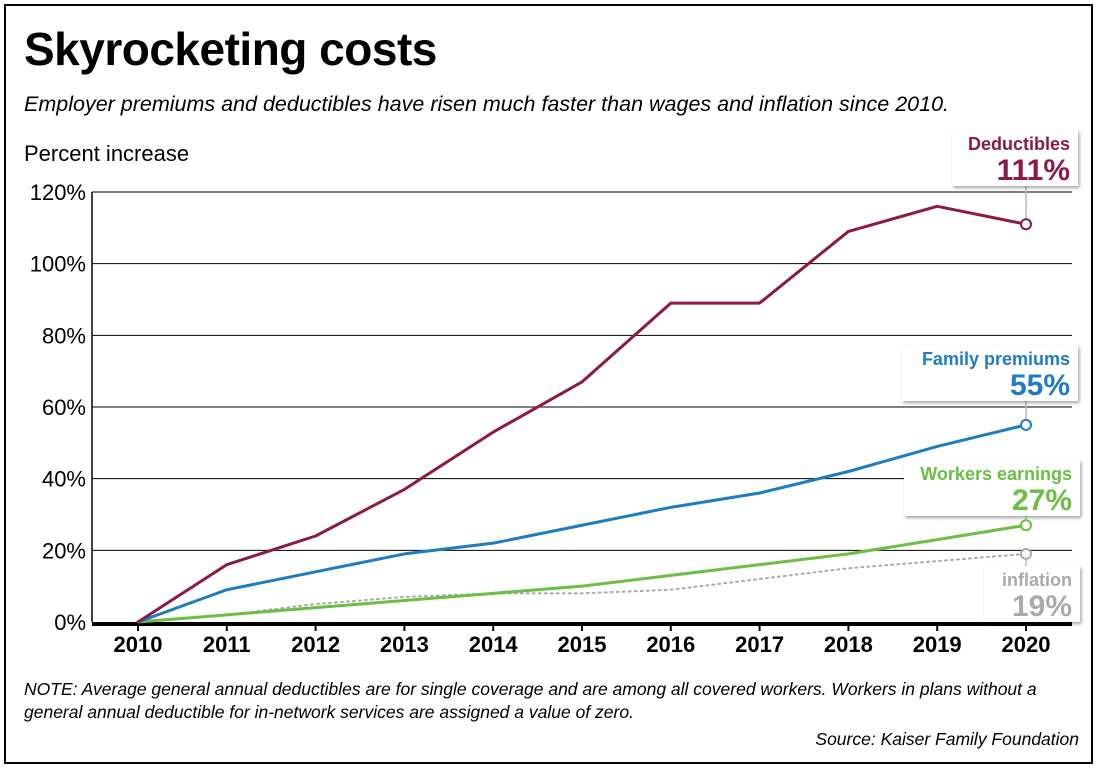 This screenshot has width=1101, height=772. I want to click on x-tick-label: 2017, so click(759, 644).